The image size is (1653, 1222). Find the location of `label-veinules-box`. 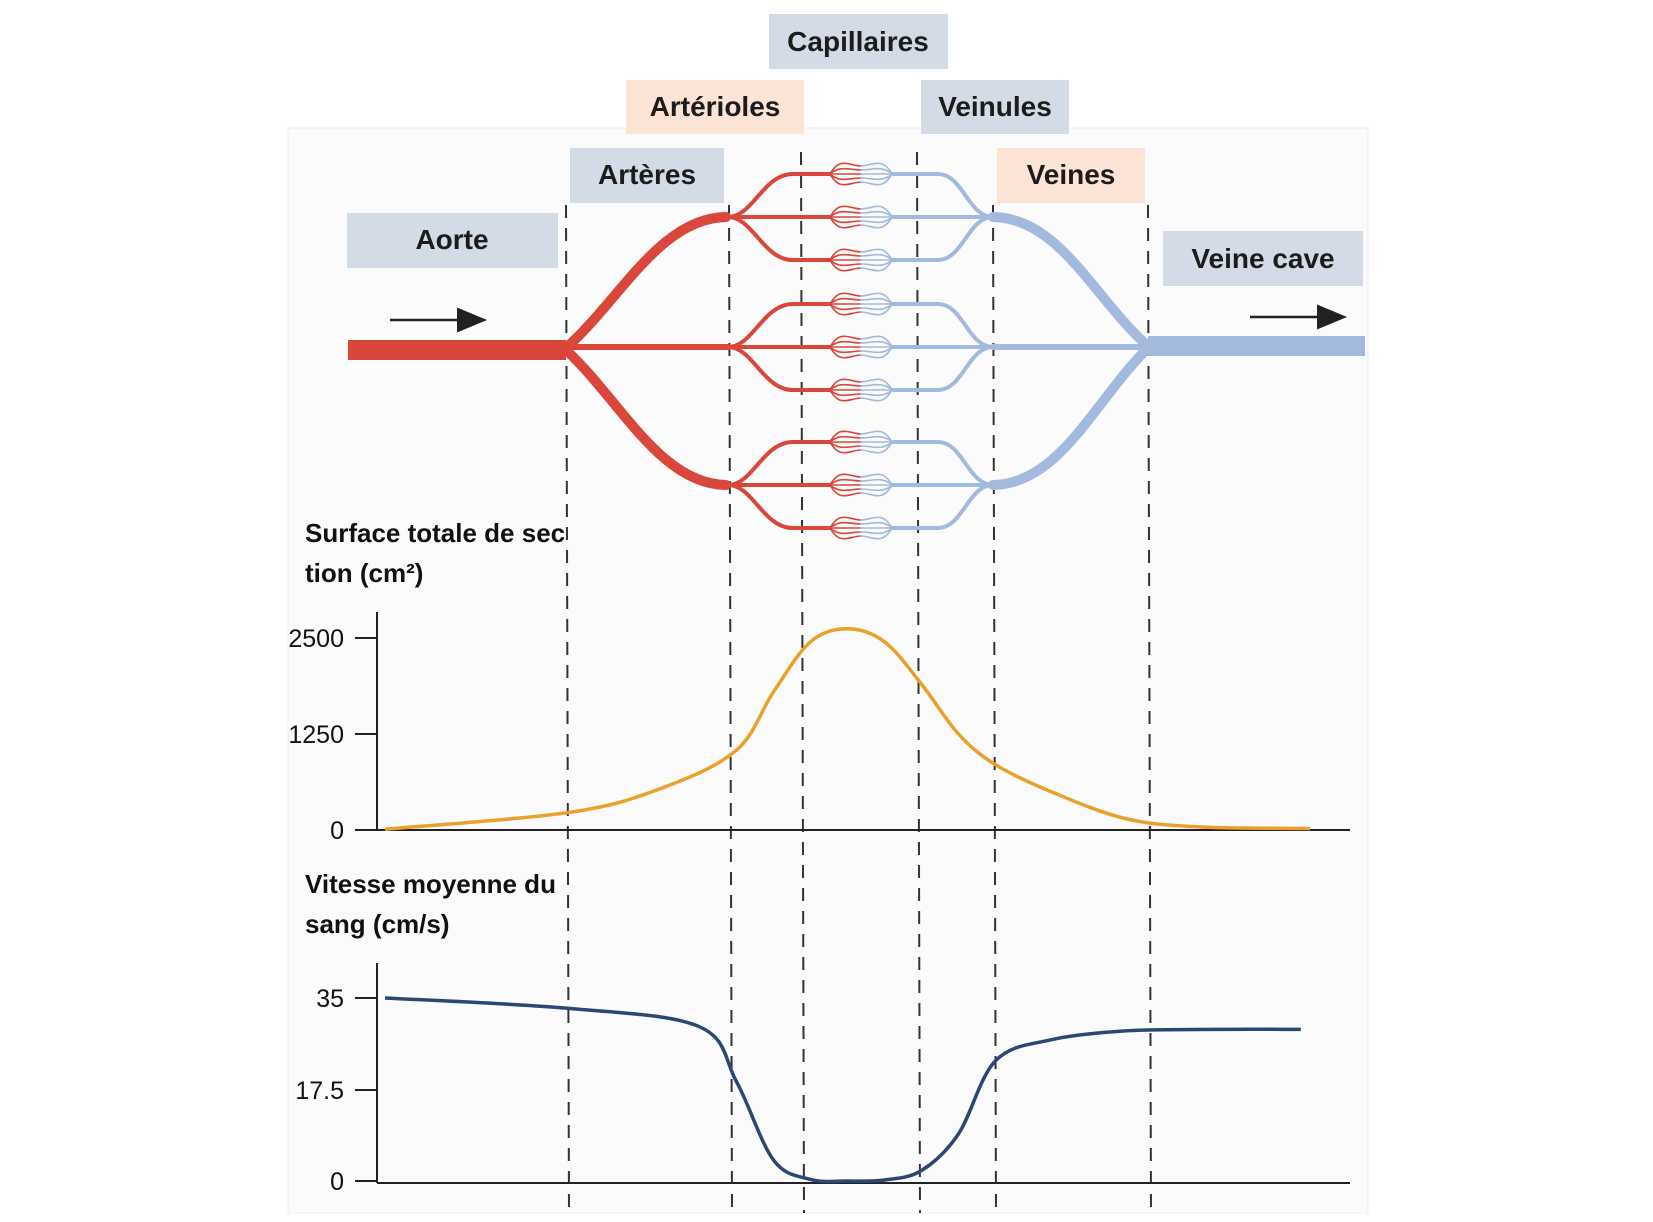

label-veinules-box is located at coordinates (995, 107).